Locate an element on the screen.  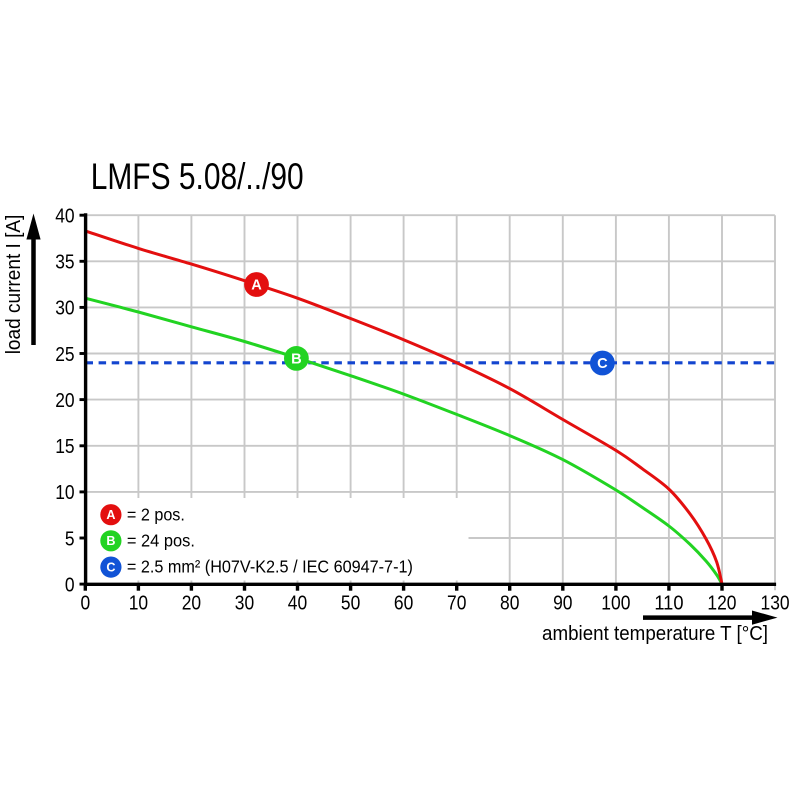
svg-text: = 2 pos. is located at coordinates (156, 514).